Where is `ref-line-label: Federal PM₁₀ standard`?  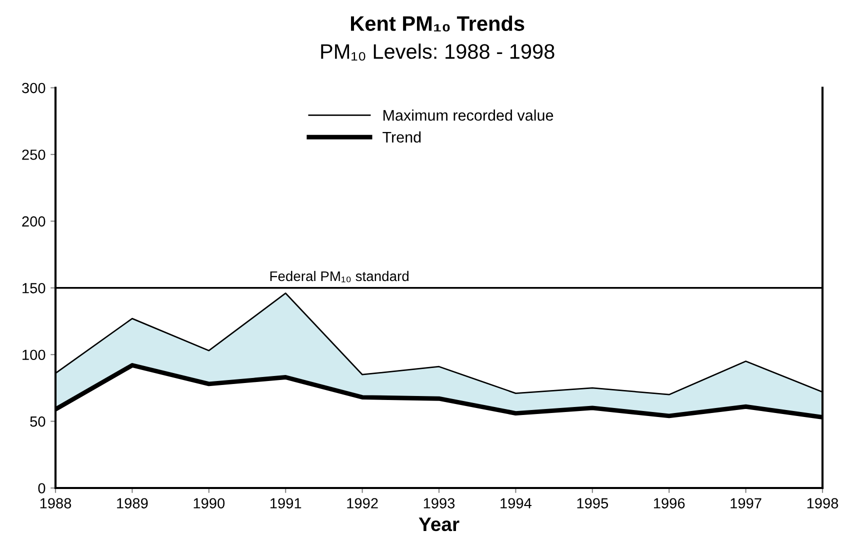
ref-line-label: Federal PM₁₀ standard is located at coordinates (339, 276).